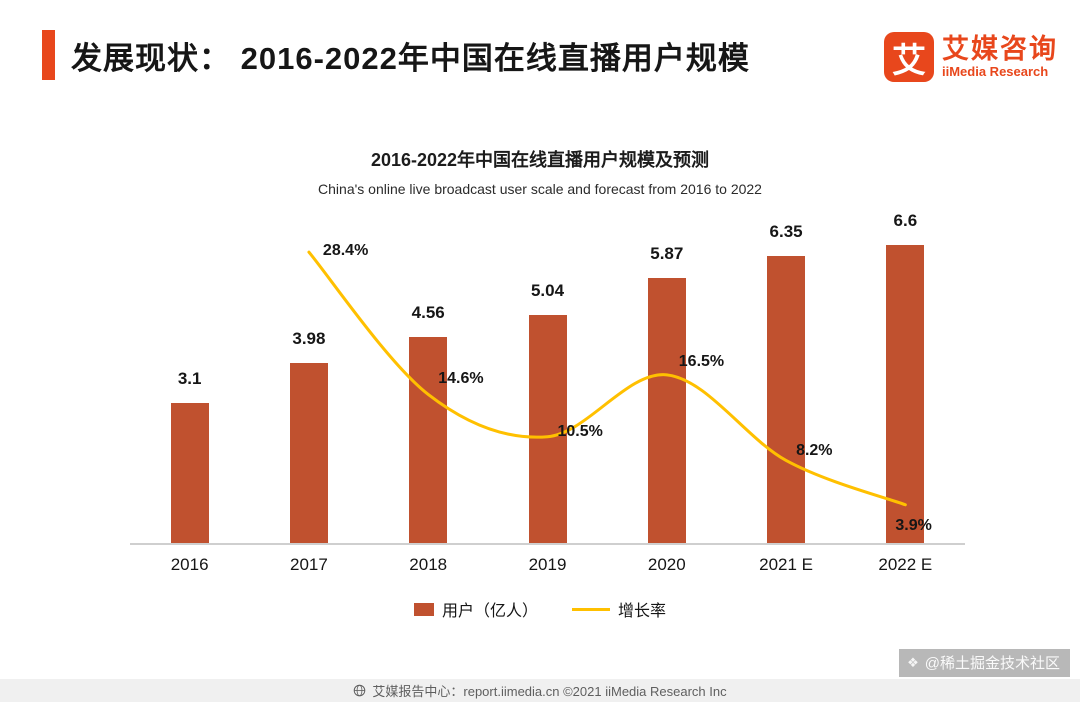 This screenshot has width=1080, height=702. I want to click on growth-rate-label: 16.5%, so click(701, 361).